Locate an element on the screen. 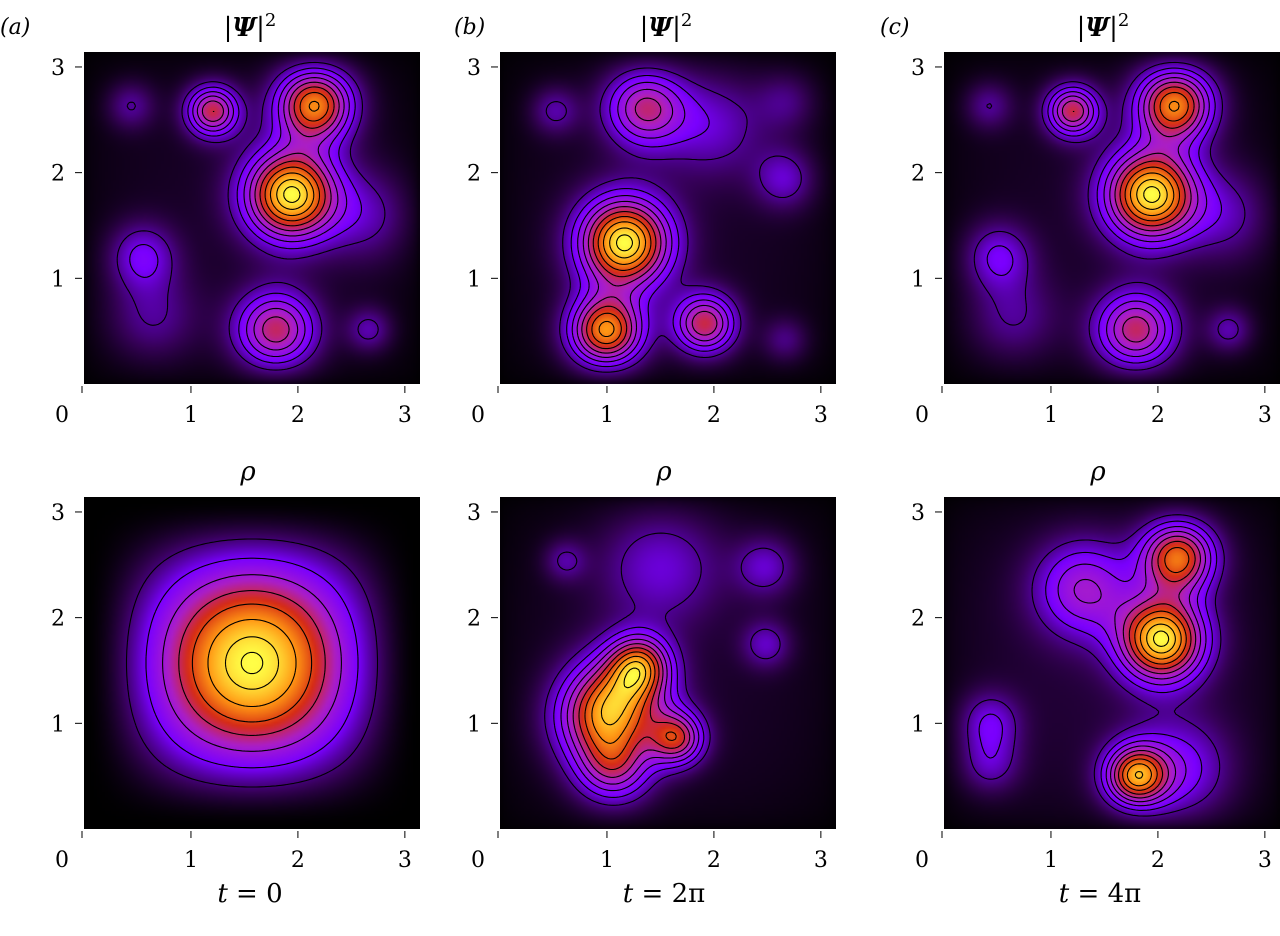  title-top-b: |Ψ|2 is located at coordinates (666, 26).